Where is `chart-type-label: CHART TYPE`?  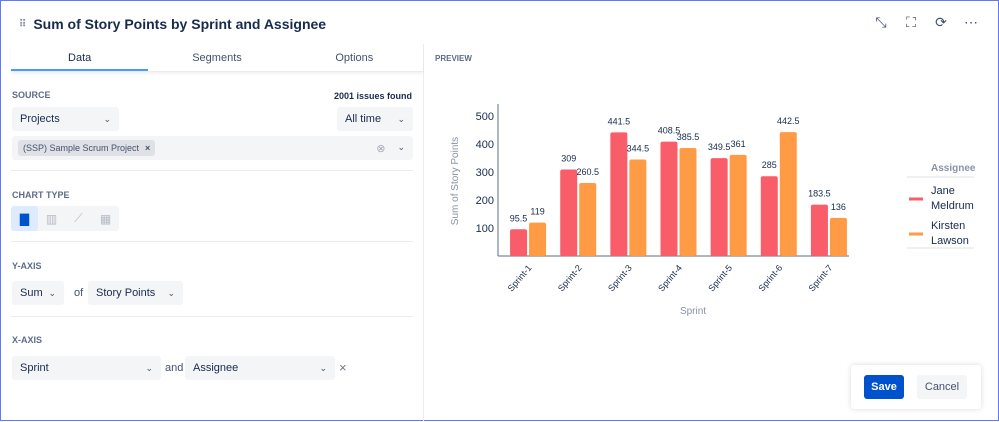
chart-type-label: CHART TYPE is located at coordinates (41, 195).